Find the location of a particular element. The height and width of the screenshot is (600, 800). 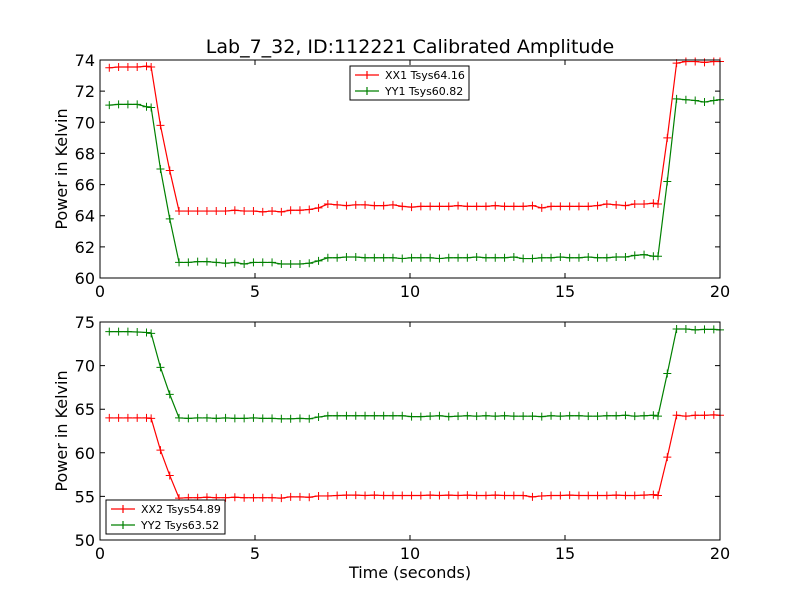

y-tick-label: 72 is located at coordinates (85, 91).